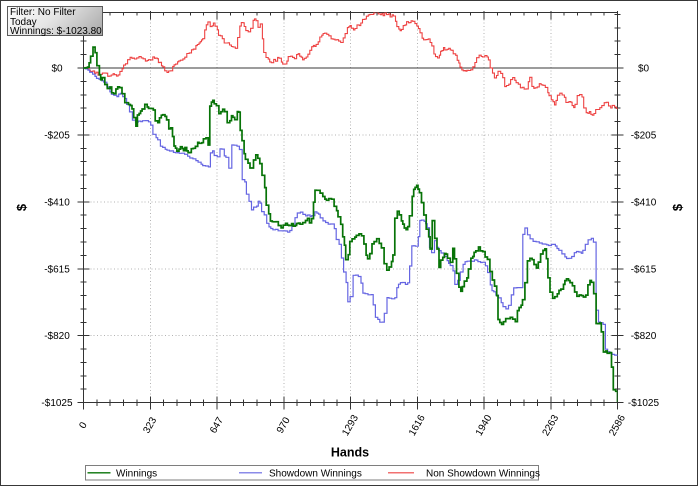 The width and height of the screenshot is (700, 494). Describe the element at coordinates (150, 425) in the screenshot. I see `svg-text: 323` at that location.